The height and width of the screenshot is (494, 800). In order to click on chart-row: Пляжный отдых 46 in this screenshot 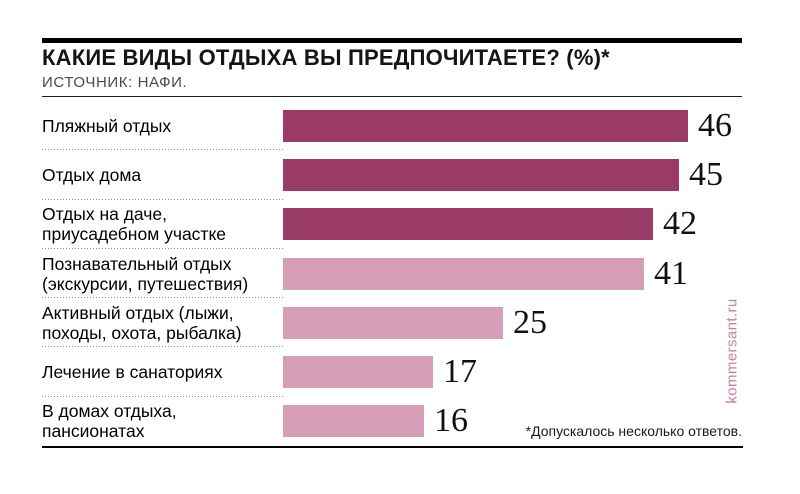, I will do `click(392, 126)`.